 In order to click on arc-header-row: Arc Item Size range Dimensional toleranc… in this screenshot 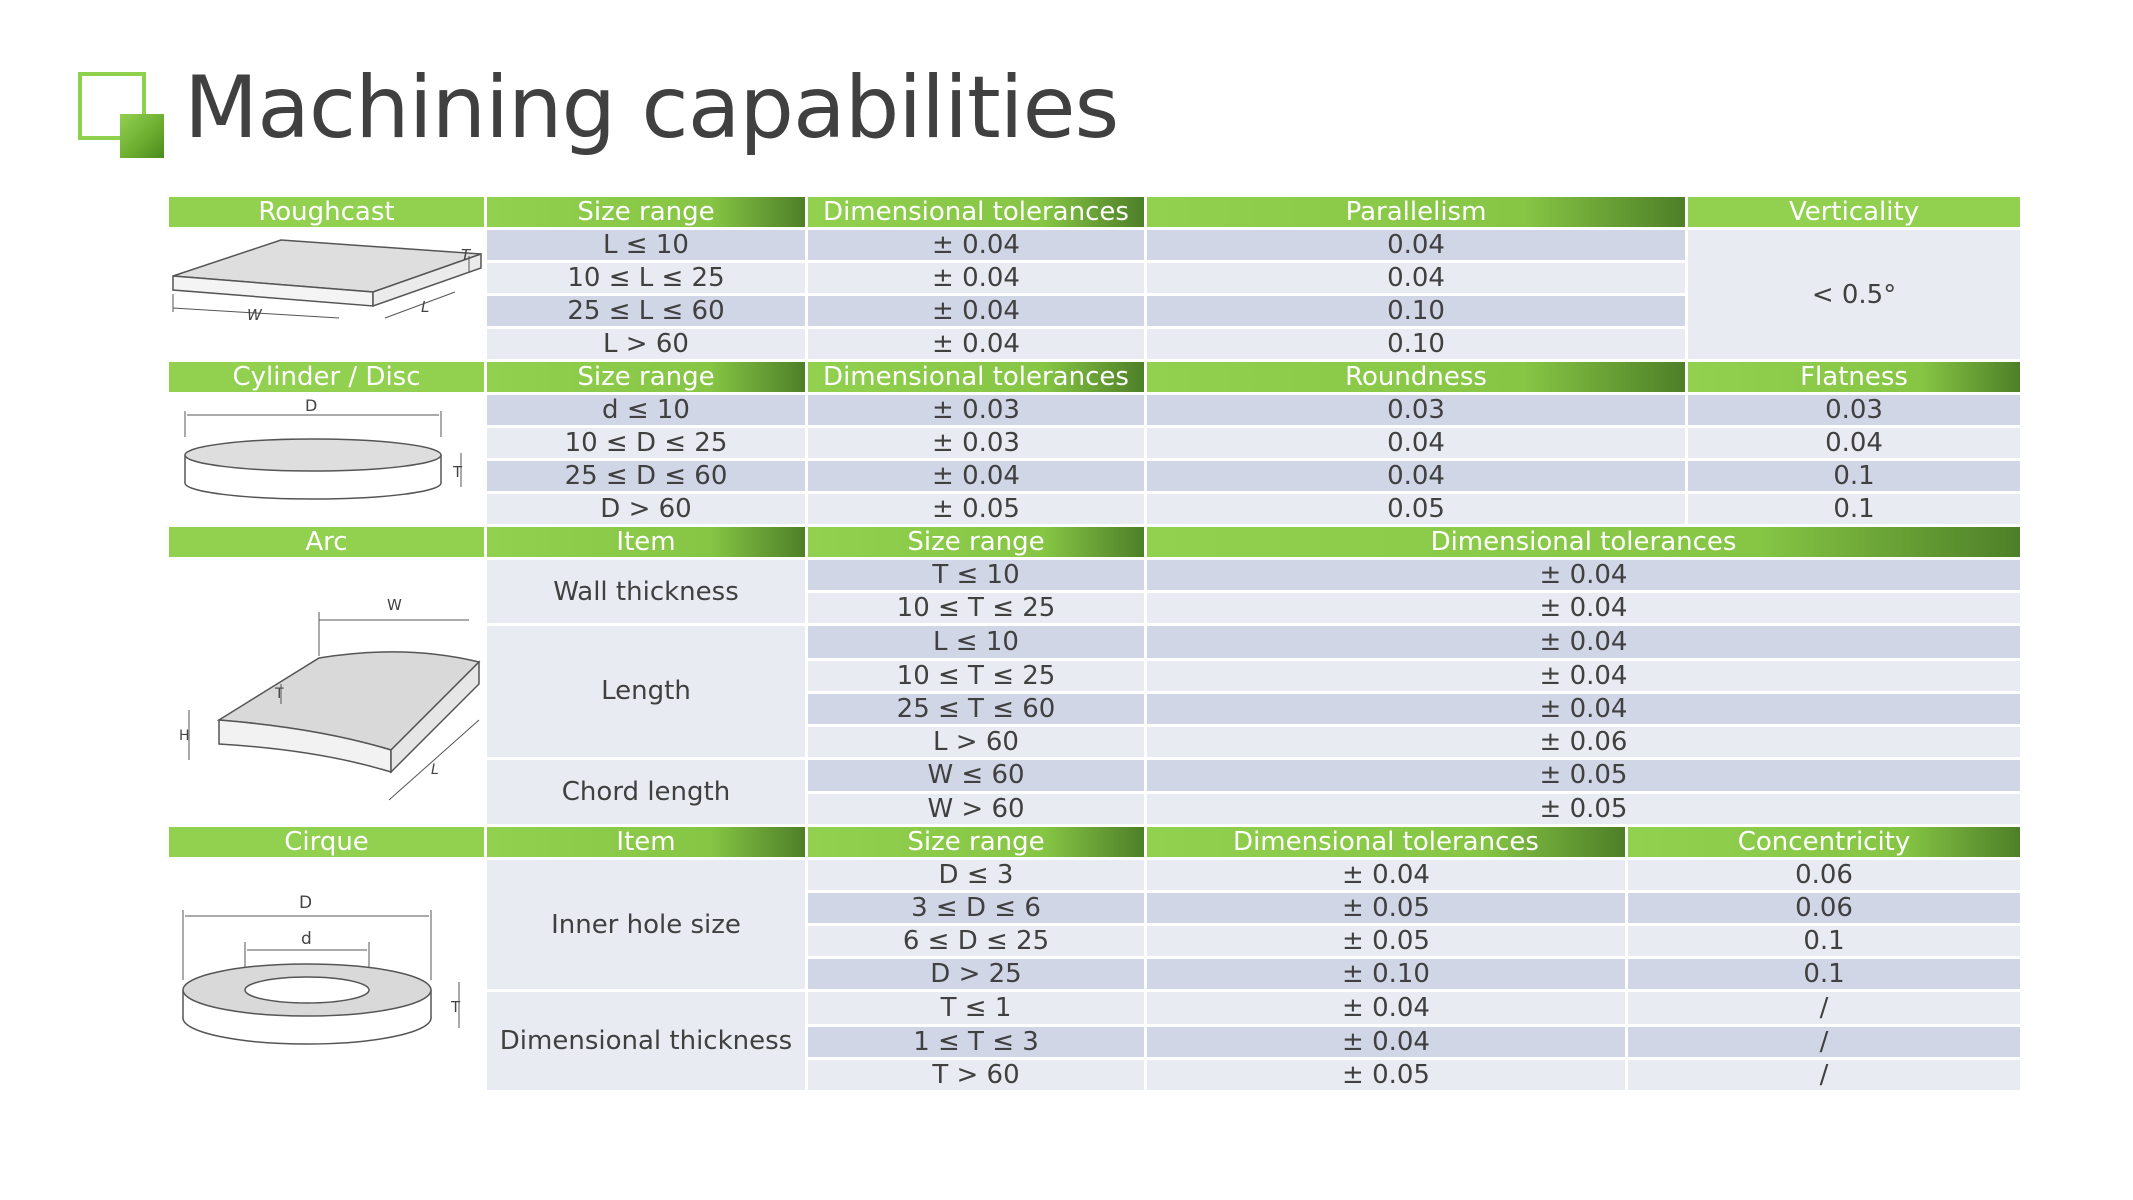, I will do `click(1095, 542)`.